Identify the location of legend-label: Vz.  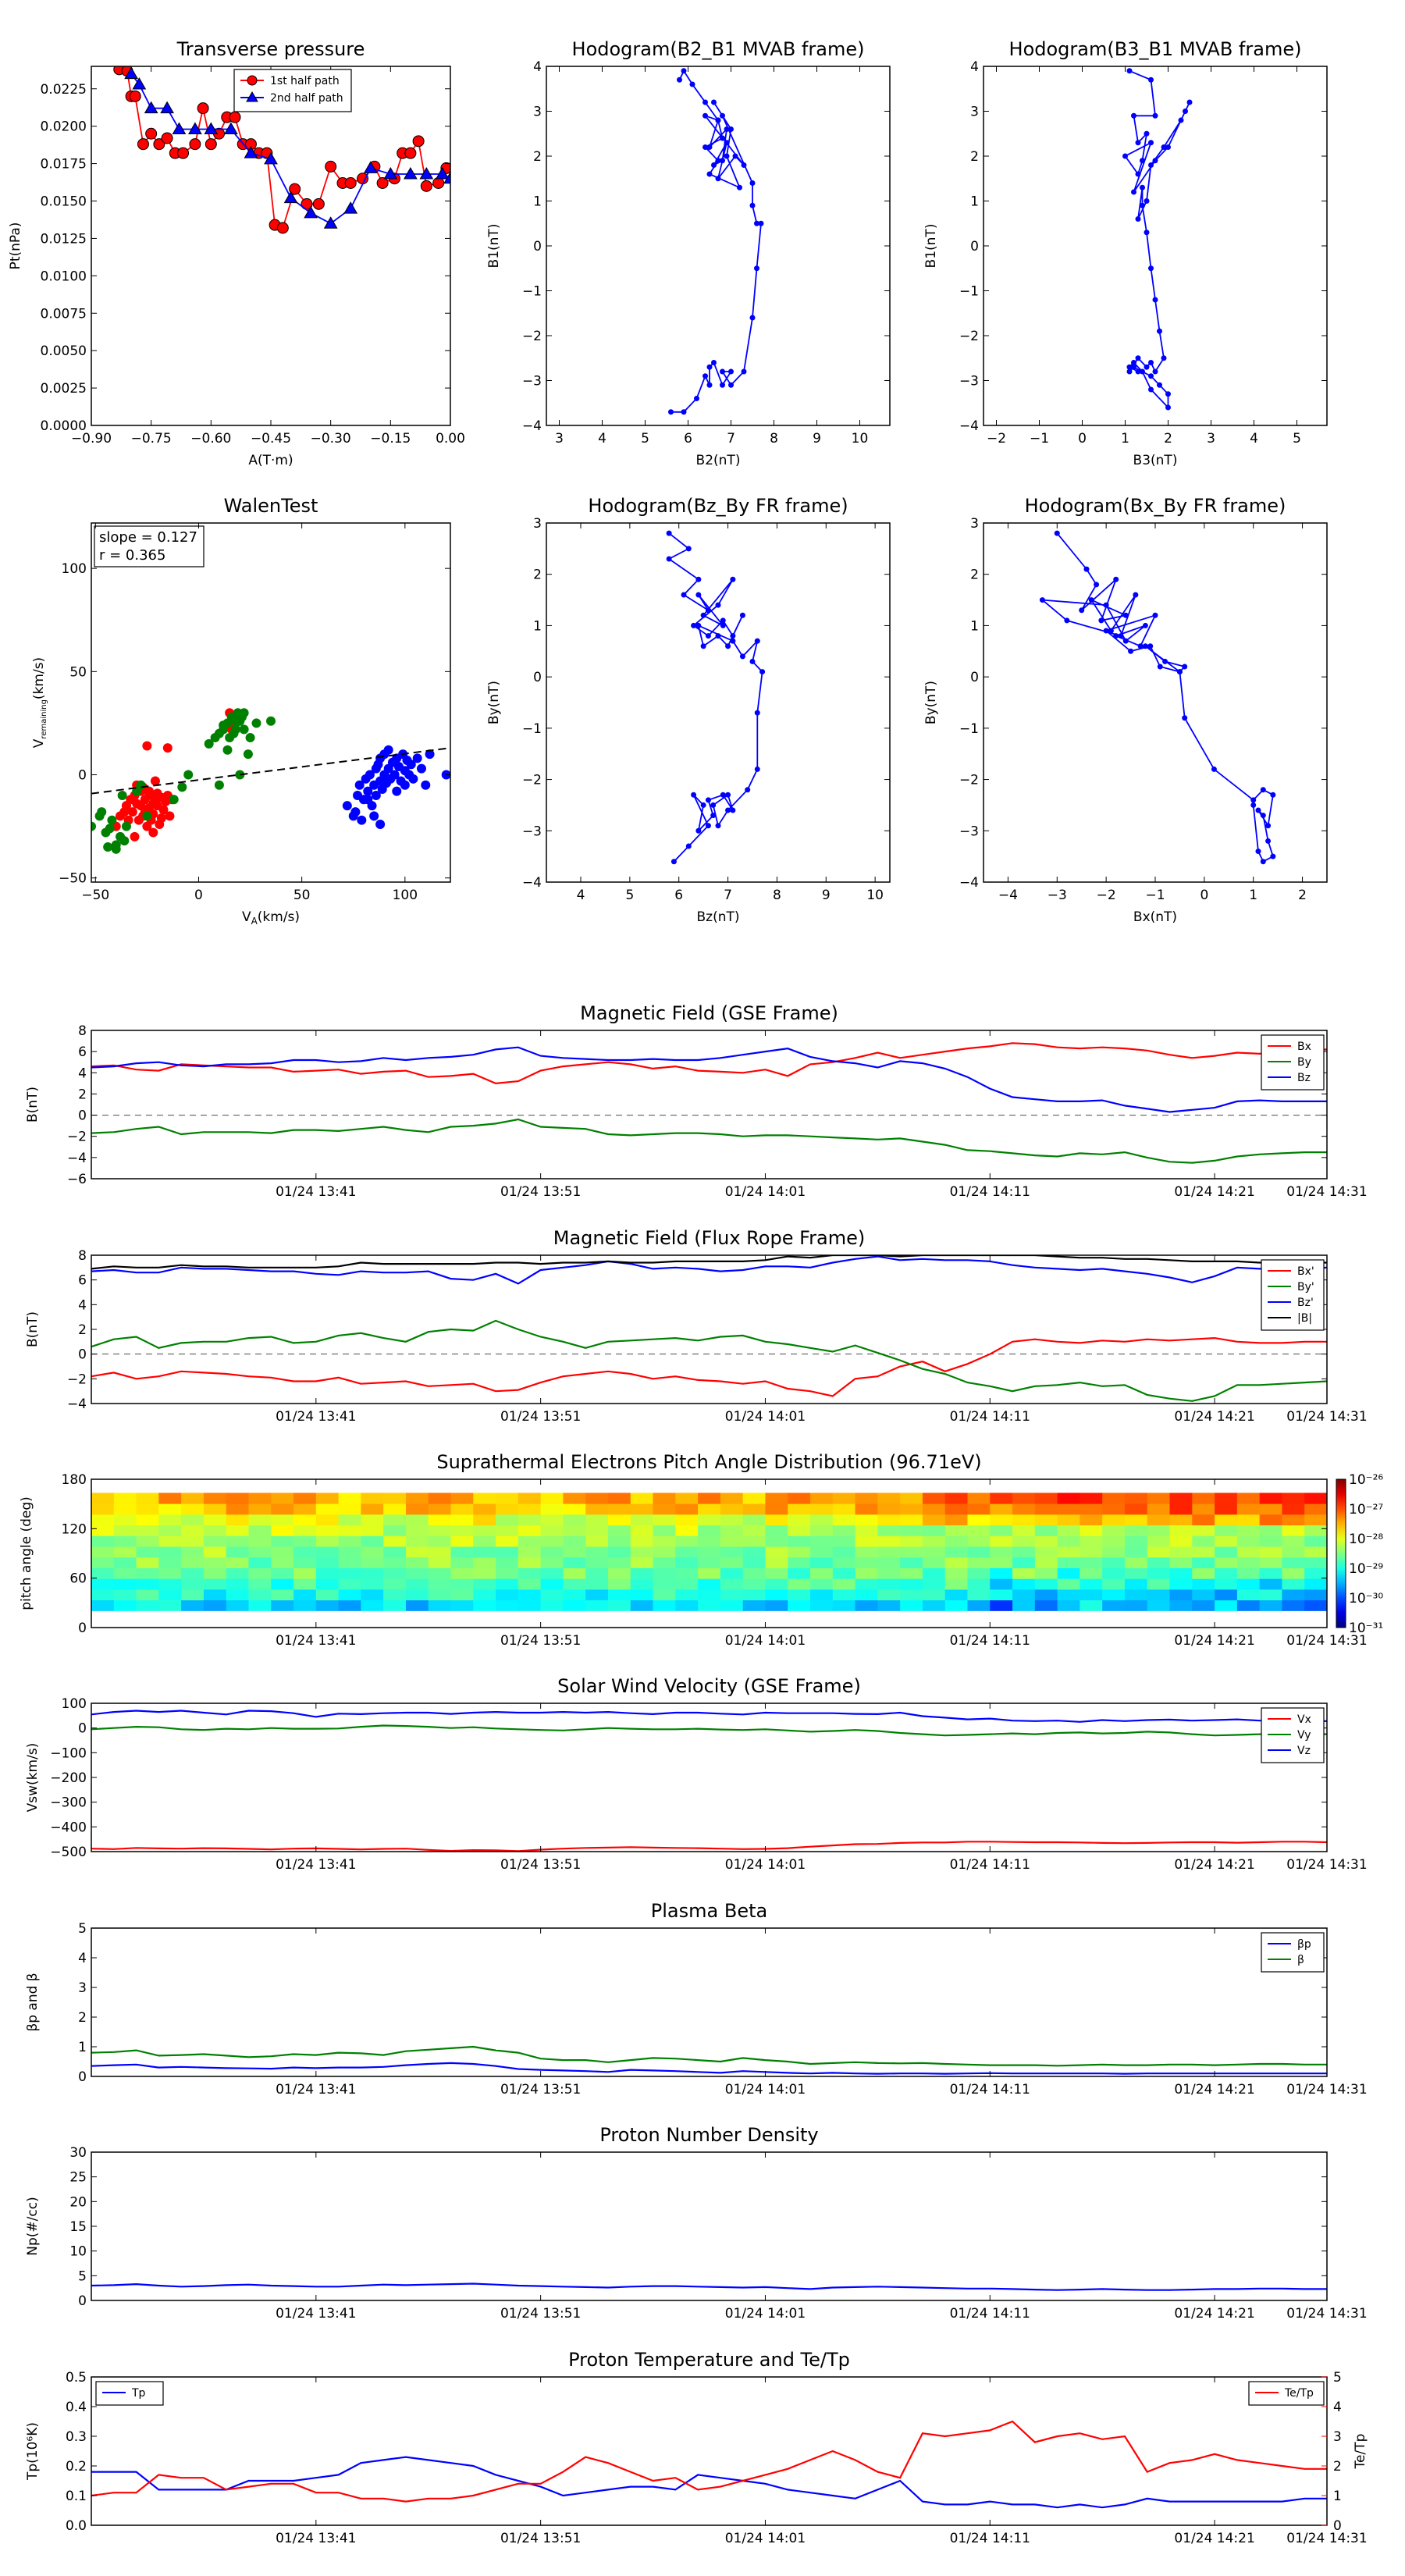
(1304, 1751).